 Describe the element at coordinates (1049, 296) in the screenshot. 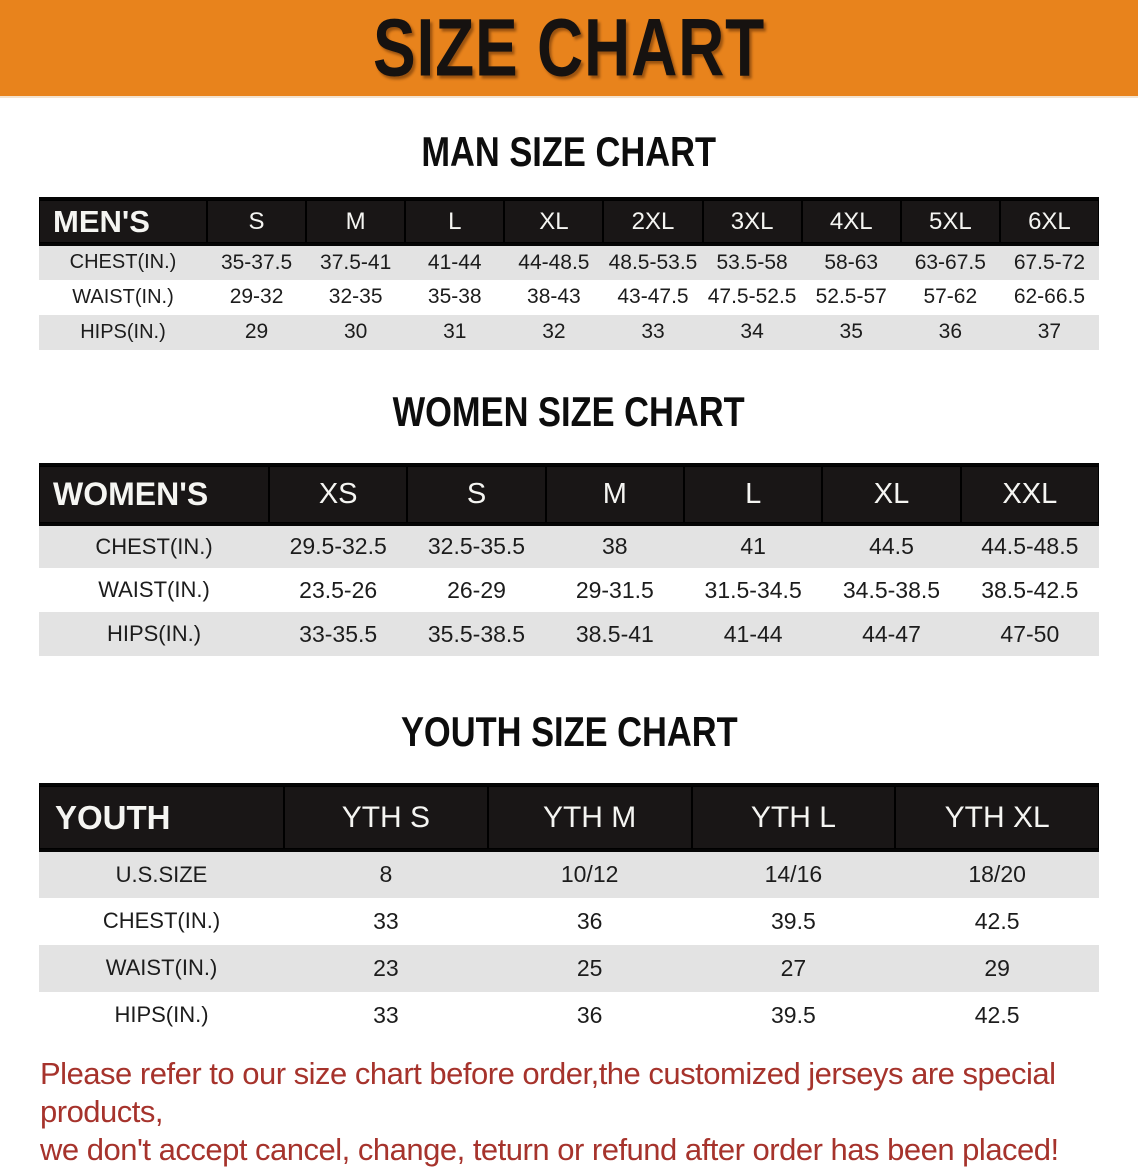

I see `size-value-cell: 62-66.5` at that location.